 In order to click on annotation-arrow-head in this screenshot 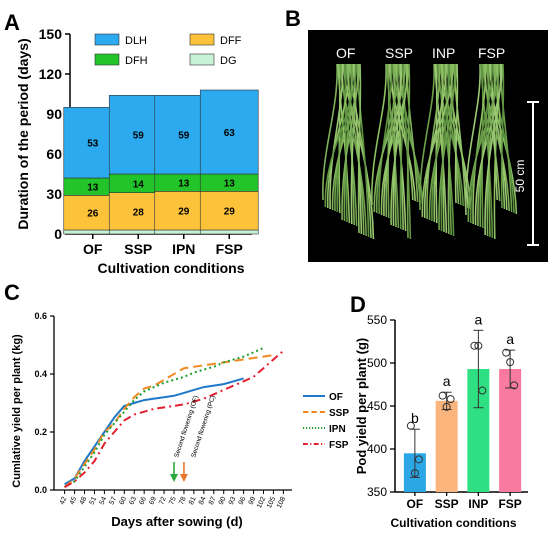, I will do `click(174, 478)`.